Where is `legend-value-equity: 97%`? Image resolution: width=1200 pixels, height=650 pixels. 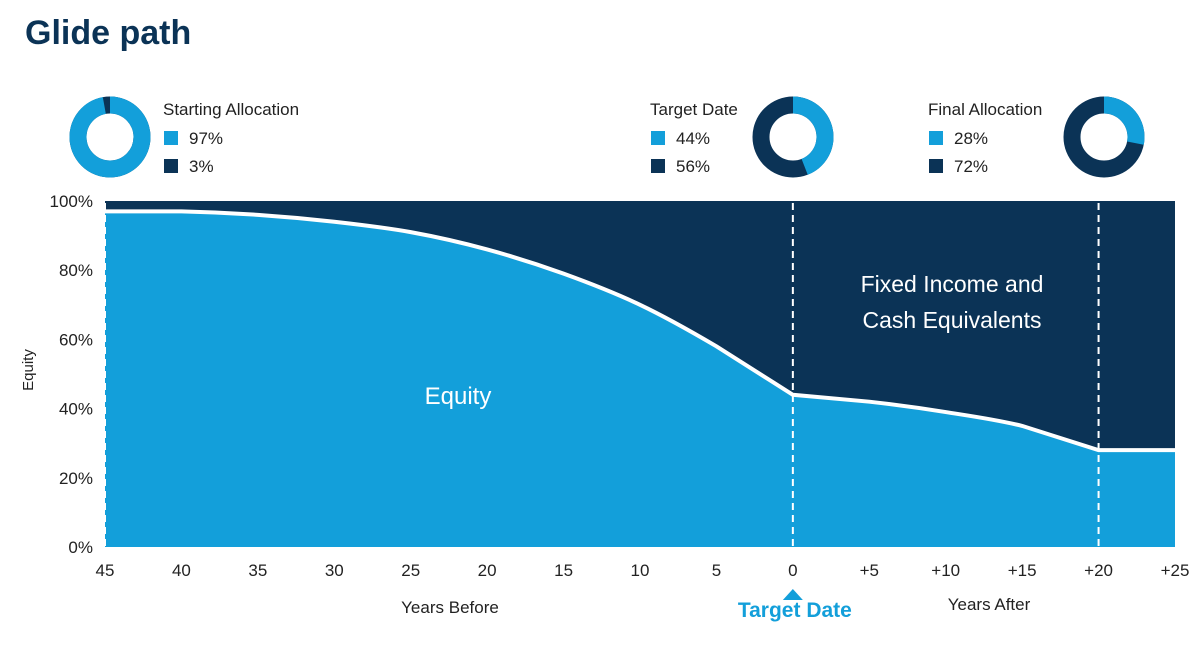 legend-value-equity: 97% is located at coordinates (206, 138).